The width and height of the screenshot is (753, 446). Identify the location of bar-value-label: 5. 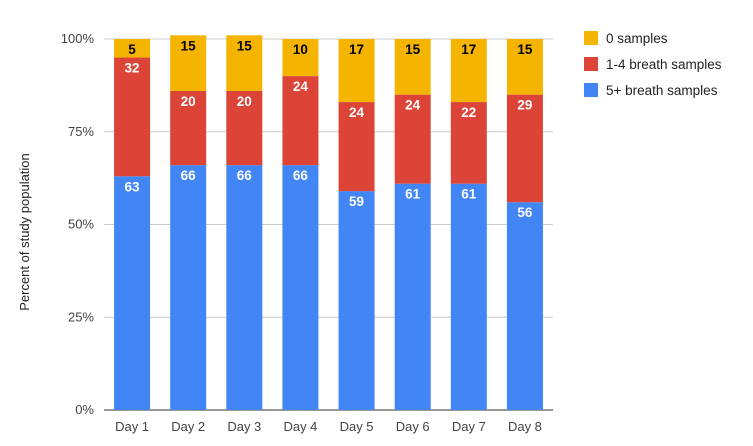
(132, 49).